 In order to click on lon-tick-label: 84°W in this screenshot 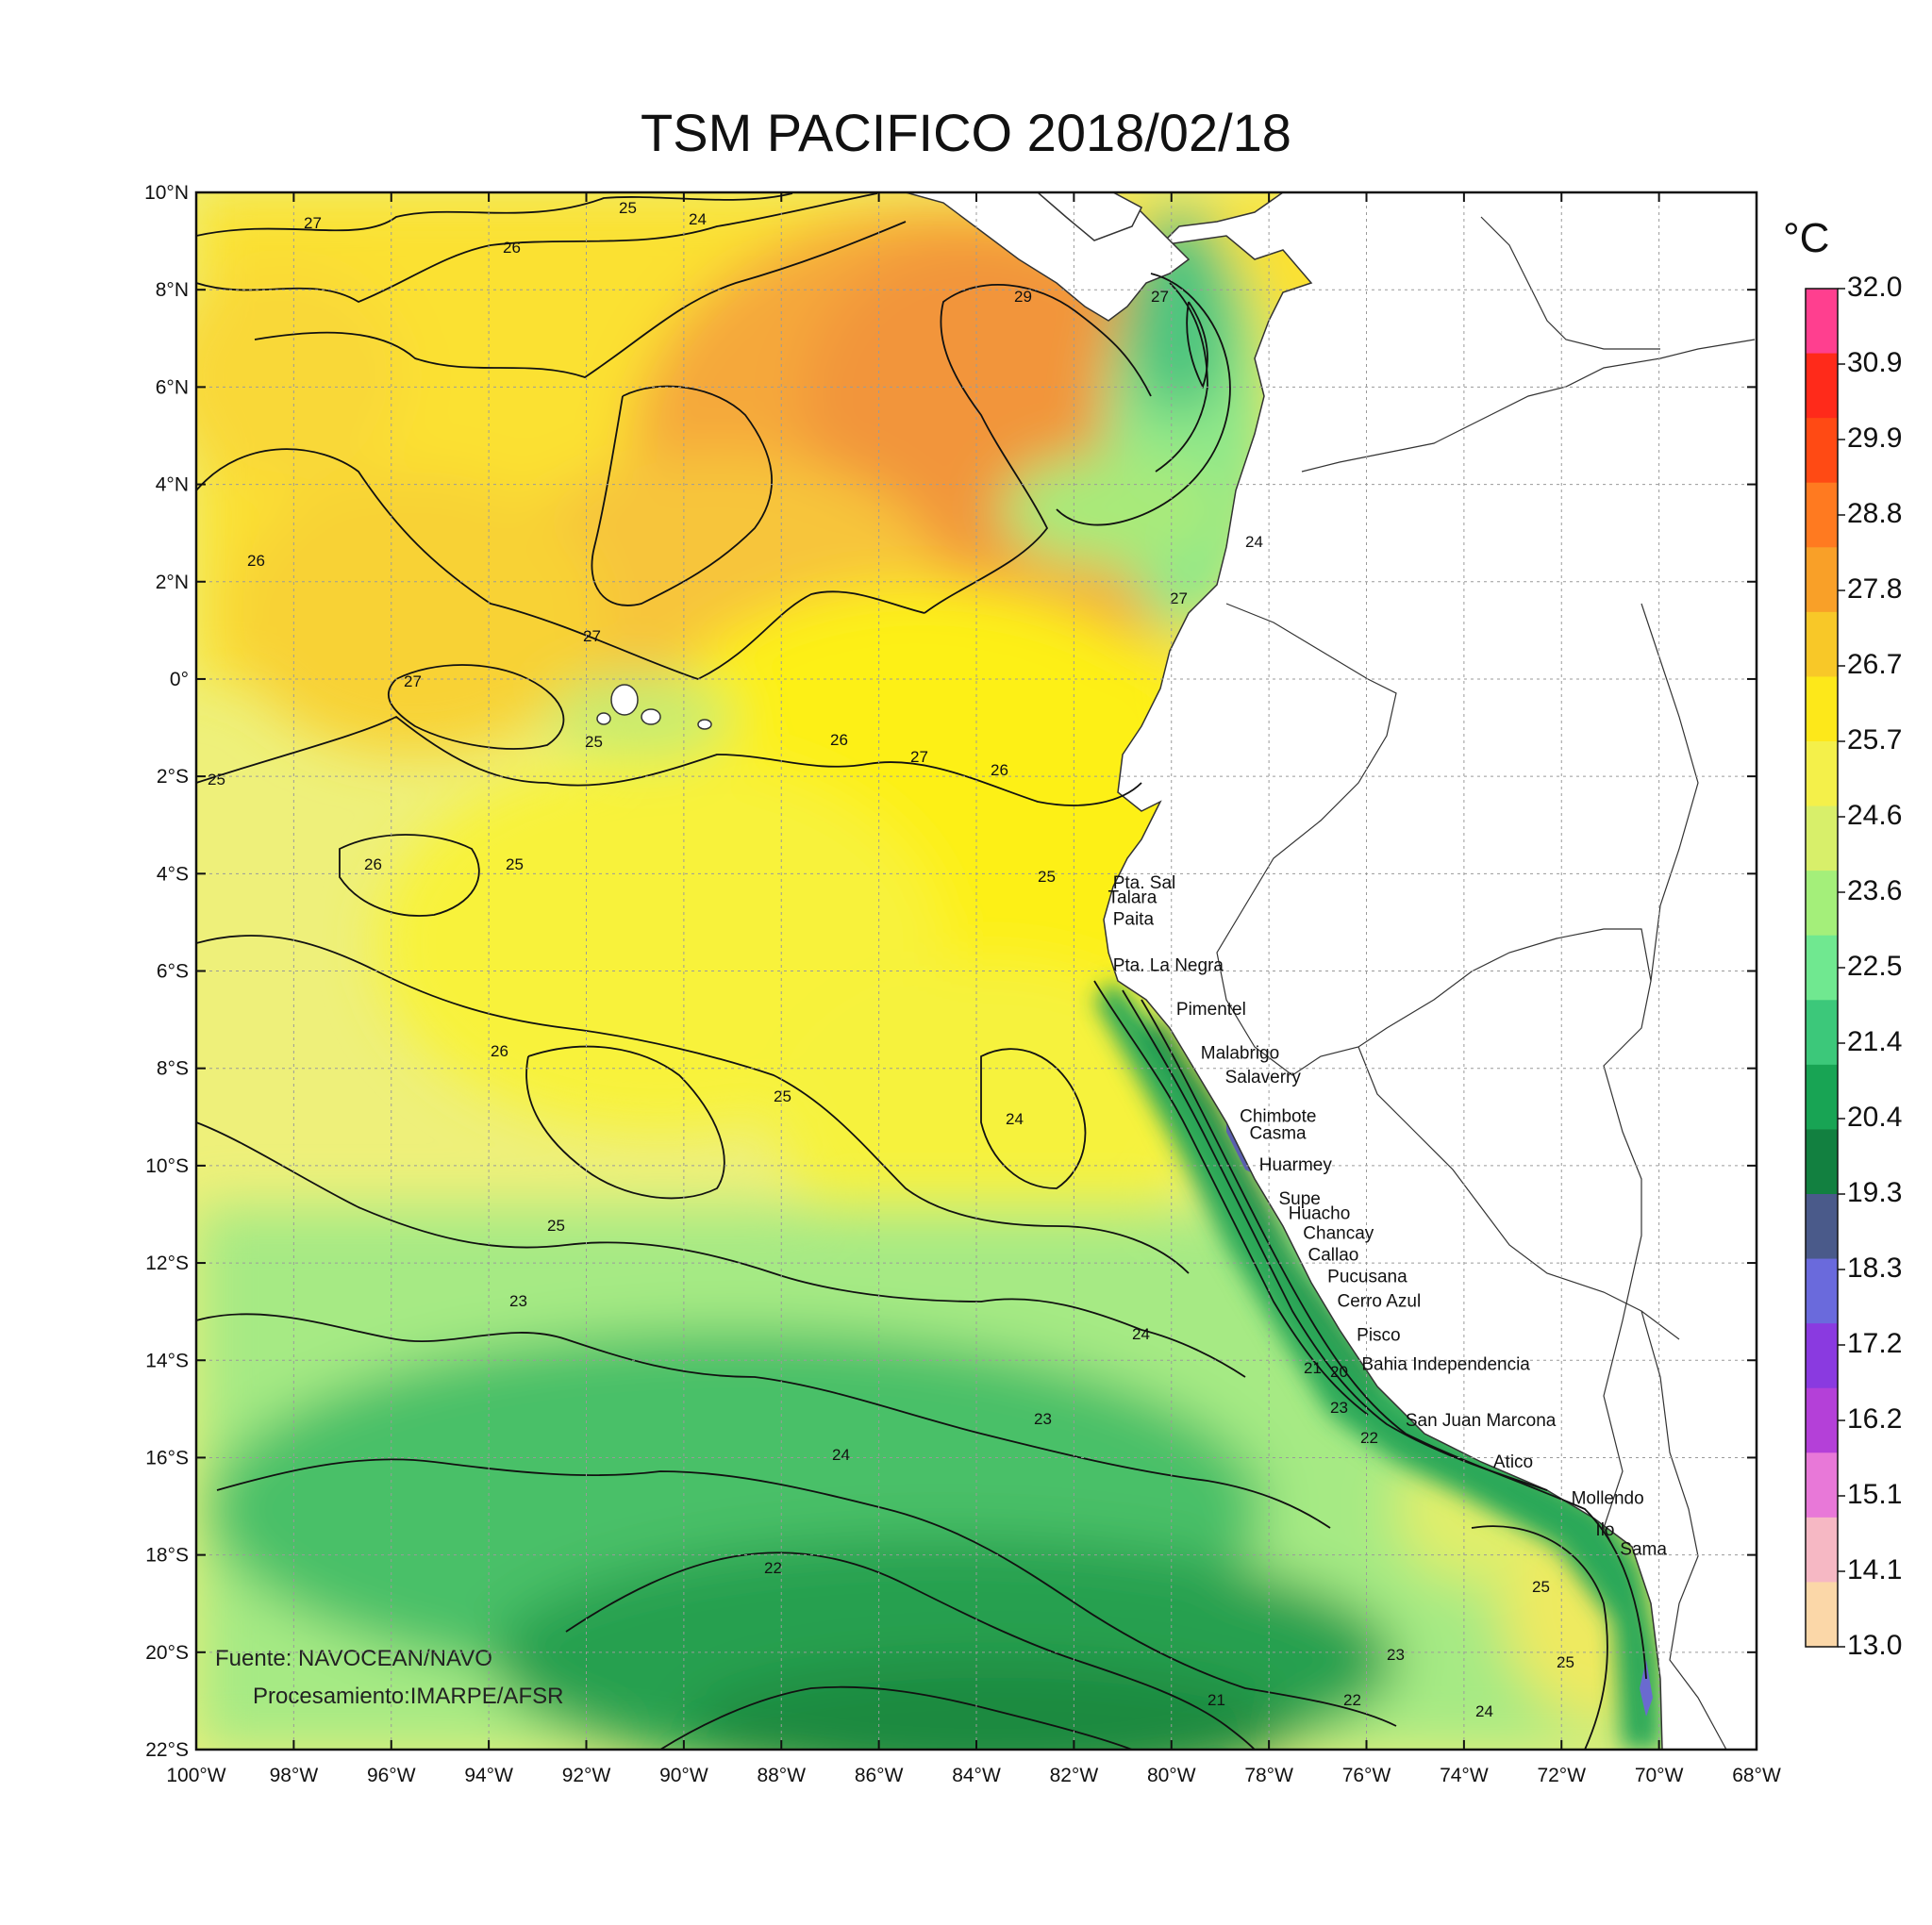, I will do `click(976, 1775)`.